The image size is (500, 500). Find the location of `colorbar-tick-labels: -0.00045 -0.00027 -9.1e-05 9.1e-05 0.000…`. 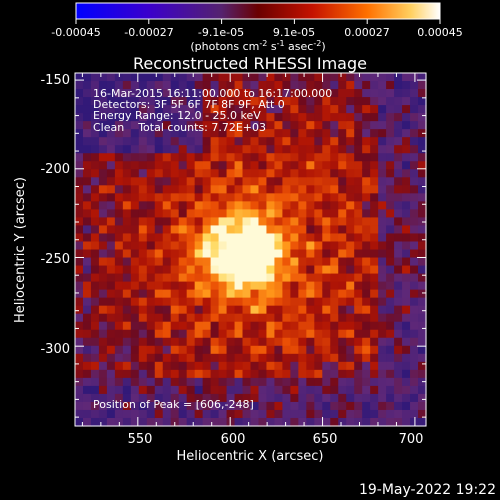

colorbar-tick-labels: -0.00045 -0.00027 -9.1e-05 9.1e-05 0.000… is located at coordinates (256, 32).